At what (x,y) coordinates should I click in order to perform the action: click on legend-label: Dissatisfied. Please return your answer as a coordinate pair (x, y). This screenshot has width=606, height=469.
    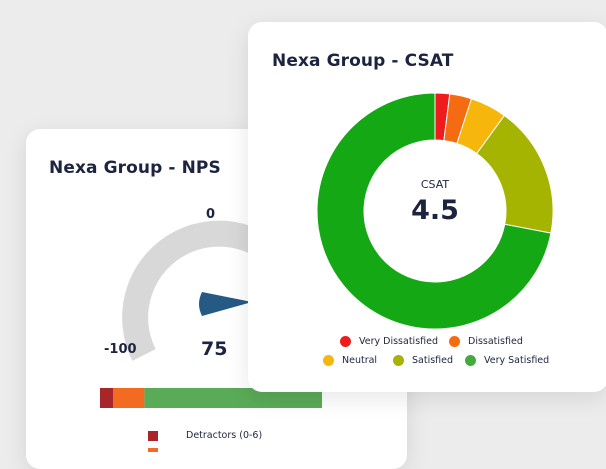
    Looking at the image, I should click on (495, 341).